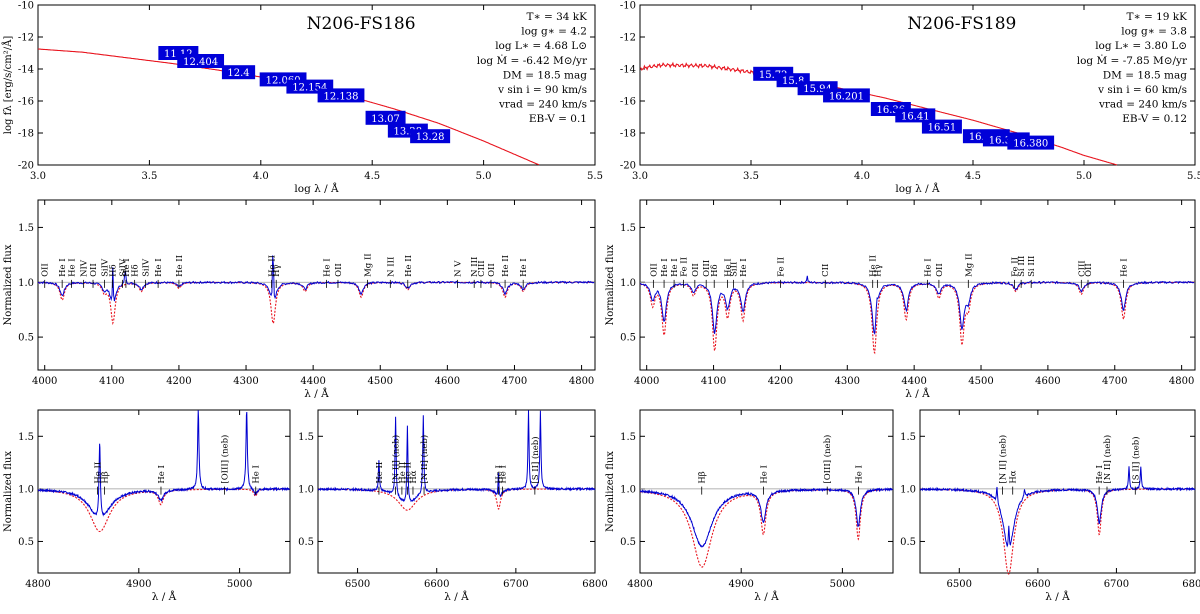 The height and width of the screenshot is (614, 1200). Describe the element at coordinates (37, 584) in the screenshot. I see `x-tick-label: 4800` at that location.